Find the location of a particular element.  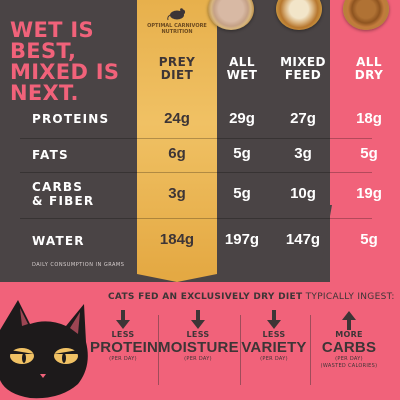

row-label-line: WATER is located at coordinates (58, 241).